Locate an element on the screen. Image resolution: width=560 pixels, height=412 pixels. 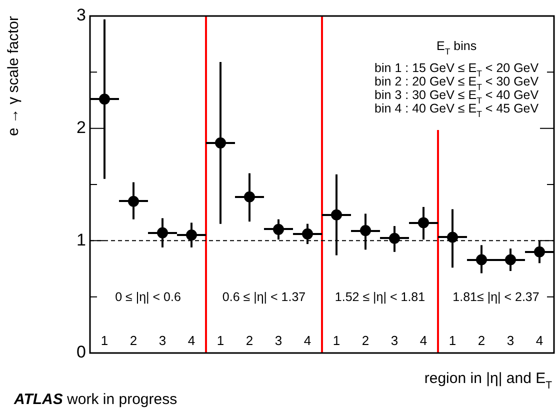
y-tick-label: 1 is located at coordinates (81, 240).